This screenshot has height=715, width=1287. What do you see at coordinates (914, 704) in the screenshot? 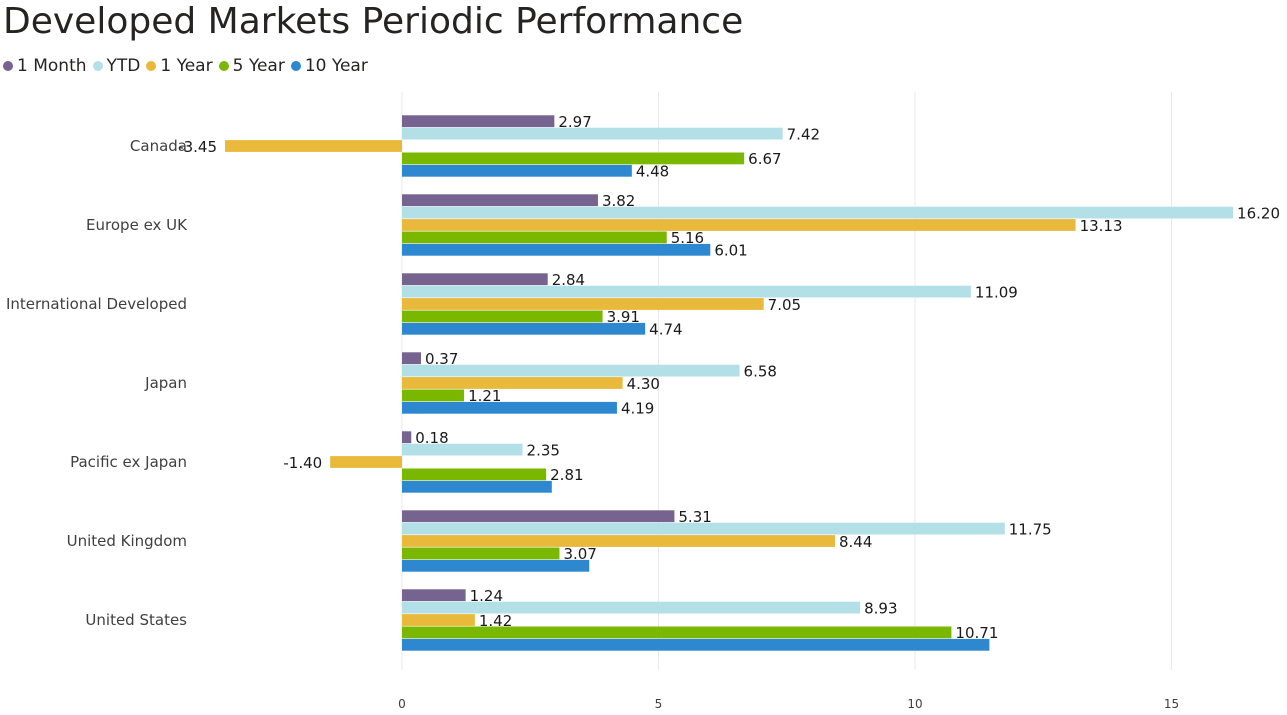
I see `x-tick-label: 10` at bounding box center [914, 704].